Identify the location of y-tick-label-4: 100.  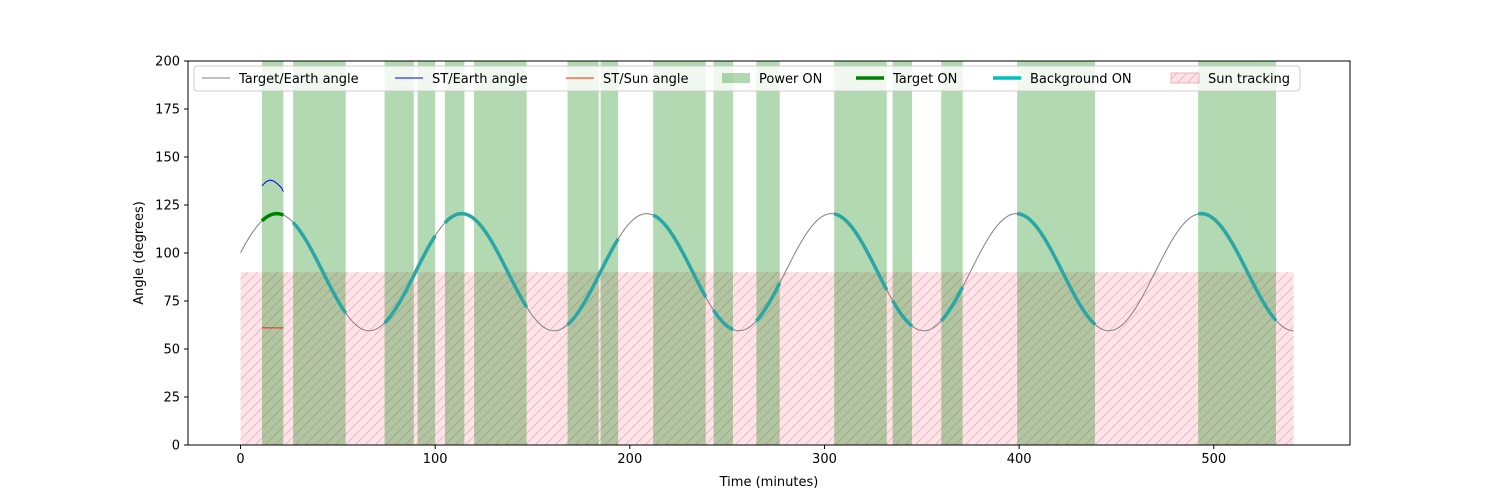
(167, 254).